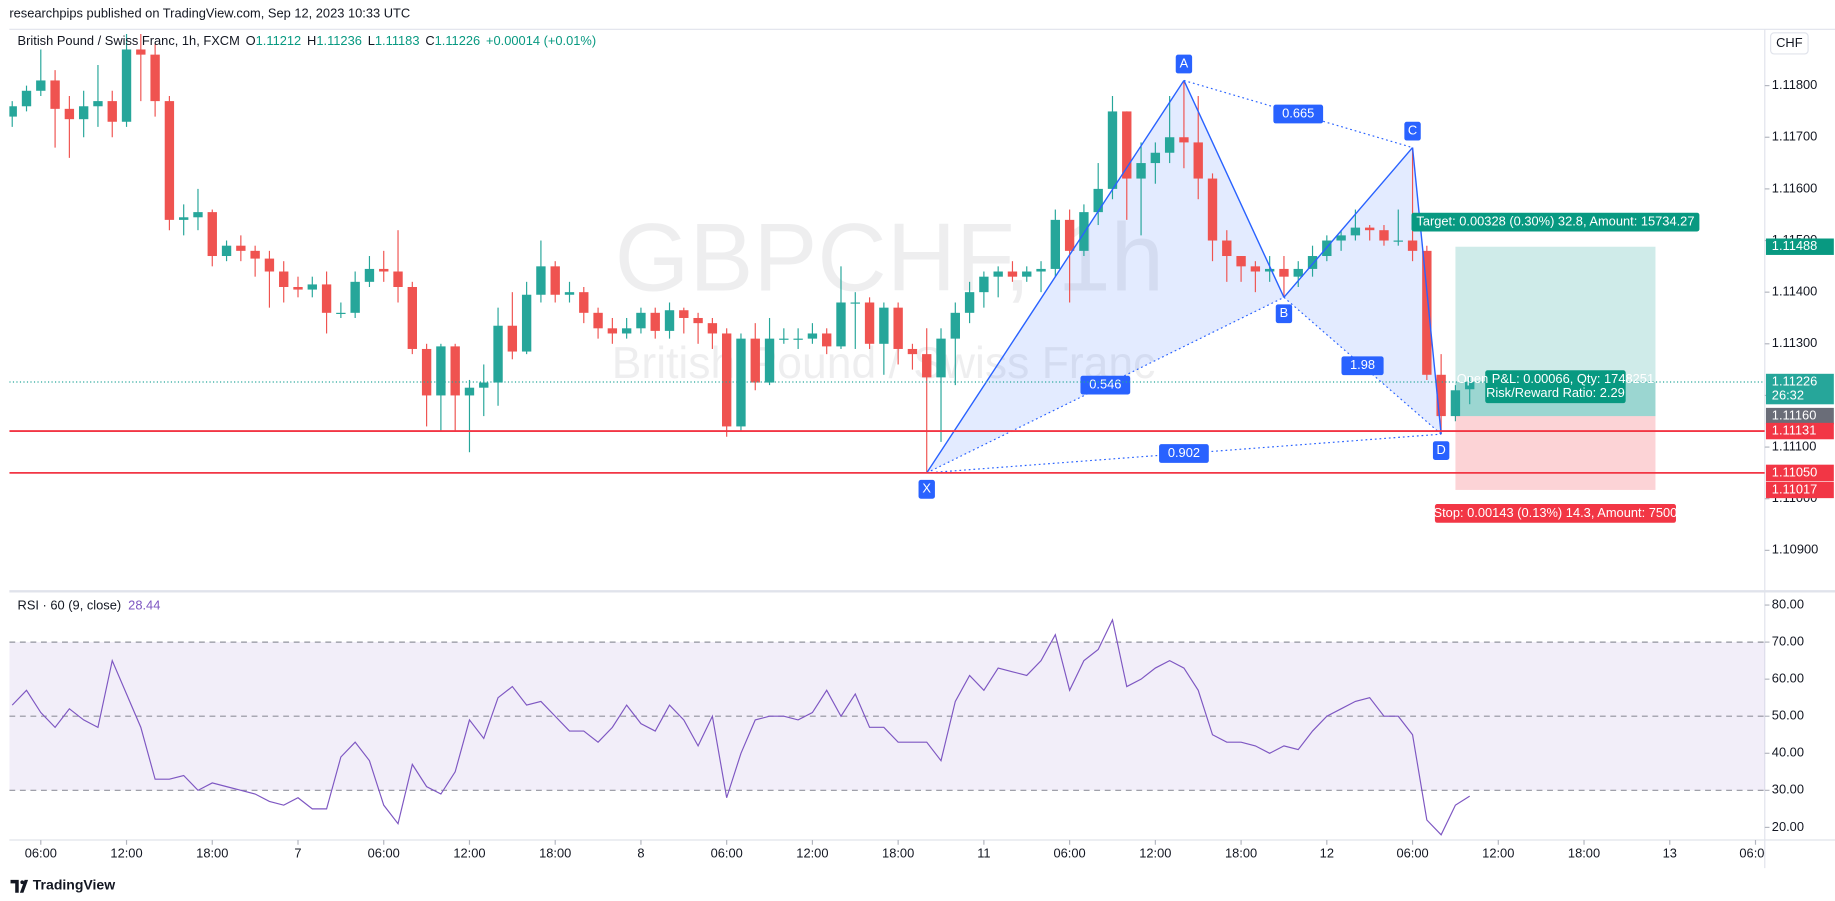  I want to click on pattern-ratio-line, so click(1105, 385).